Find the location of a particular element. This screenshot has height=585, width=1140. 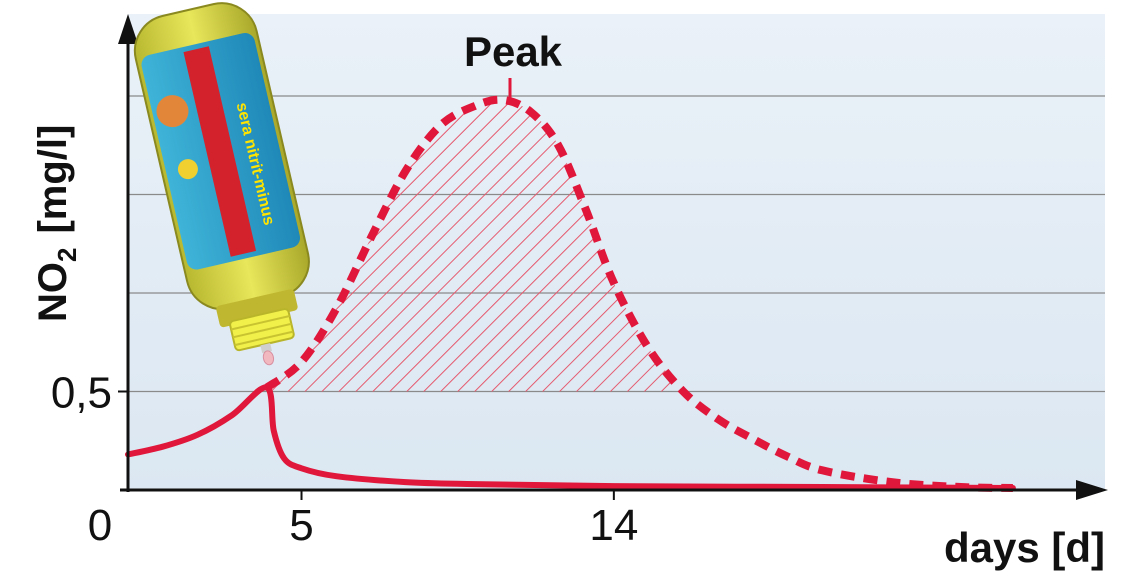

sera-nitrit-minus-bottle-icon: sera nitrit-minus is located at coordinates (221, 184).